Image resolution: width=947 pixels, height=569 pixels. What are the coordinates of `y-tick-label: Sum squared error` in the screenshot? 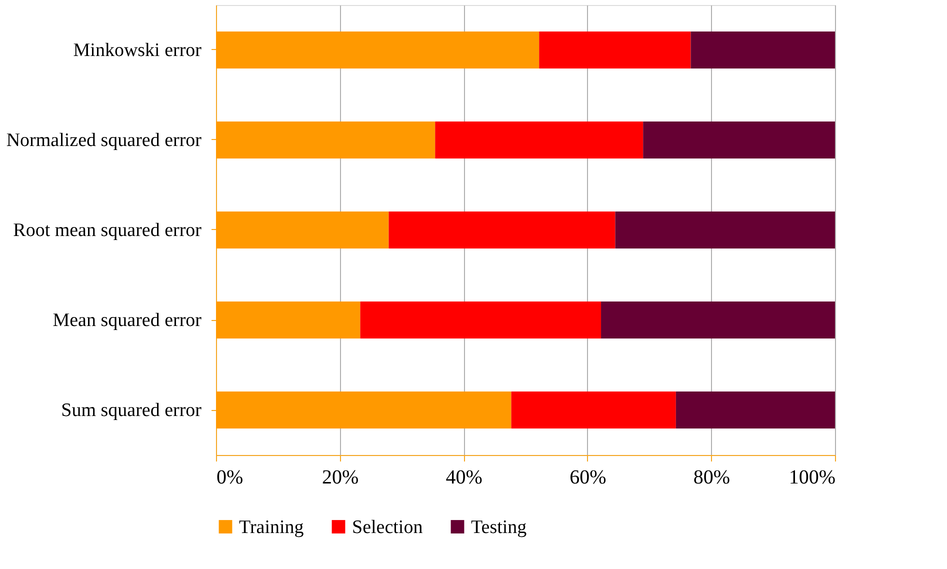 It's located at (131, 410).